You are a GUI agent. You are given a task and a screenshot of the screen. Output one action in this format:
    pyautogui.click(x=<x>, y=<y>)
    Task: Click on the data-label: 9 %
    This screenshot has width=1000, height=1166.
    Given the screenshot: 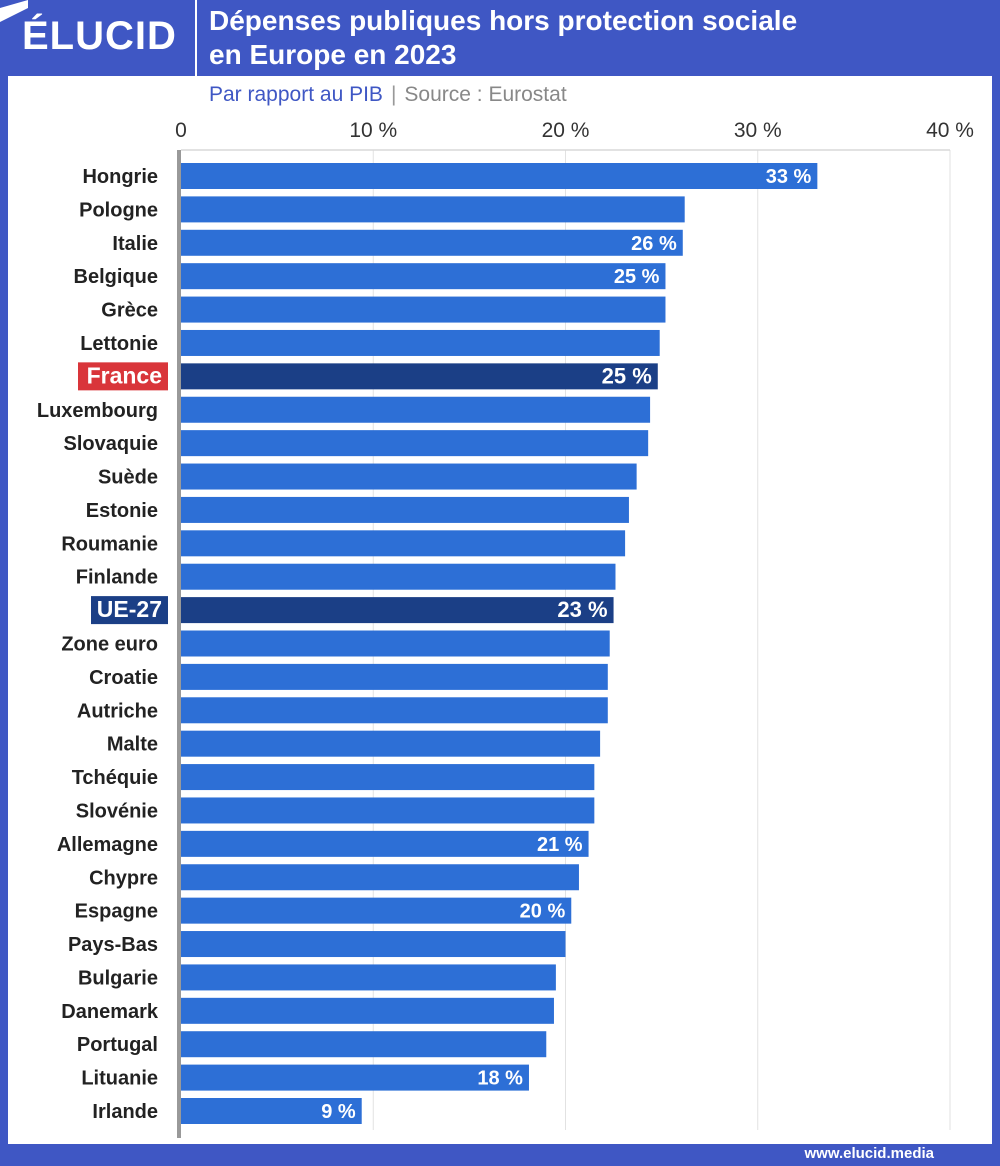 What is the action you would take?
    pyautogui.click(x=338, y=1112)
    